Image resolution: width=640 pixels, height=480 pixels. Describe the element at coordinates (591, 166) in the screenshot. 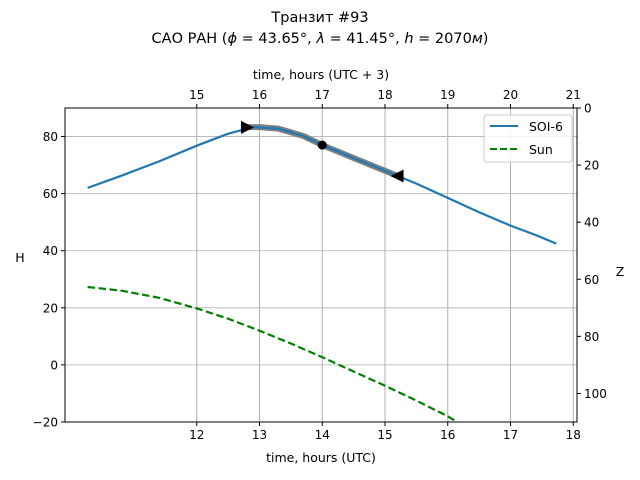

I see `y-right-tick-label: 20` at that location.